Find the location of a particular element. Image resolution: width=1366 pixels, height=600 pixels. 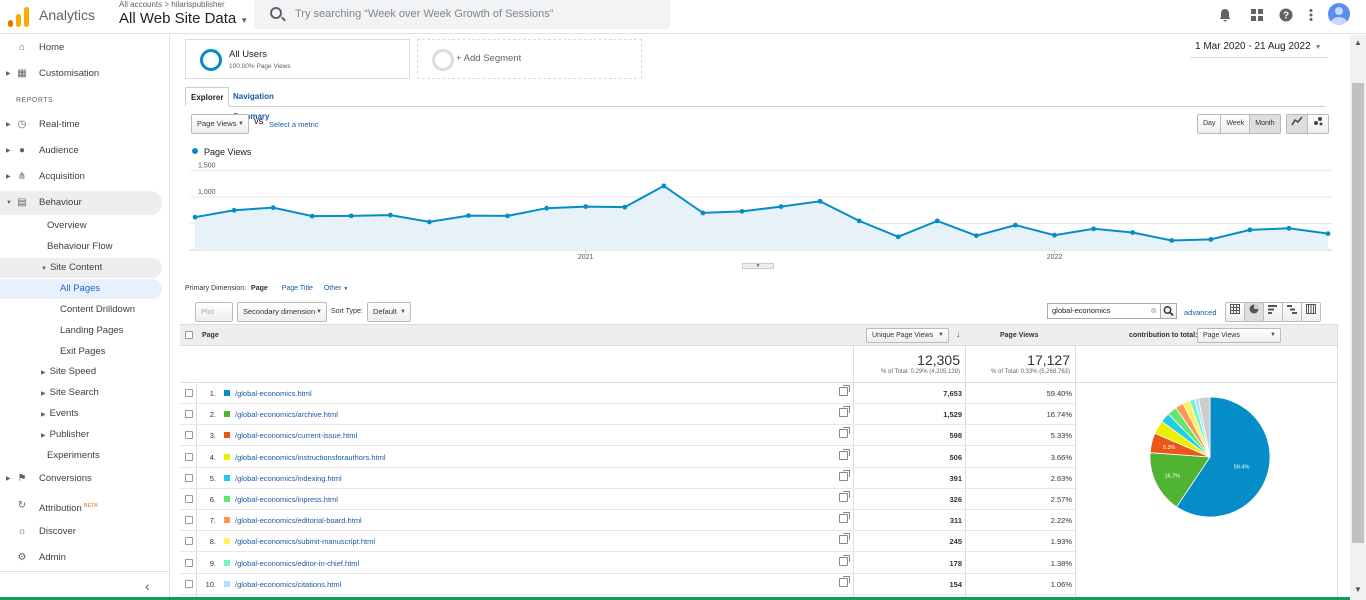

scrollbar-thumb is located at coordinates (1358, 313).